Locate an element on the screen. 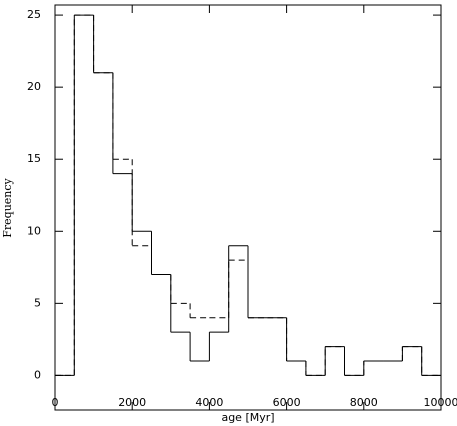  y-tick-label: 10 is located at coordinates (34, 230).